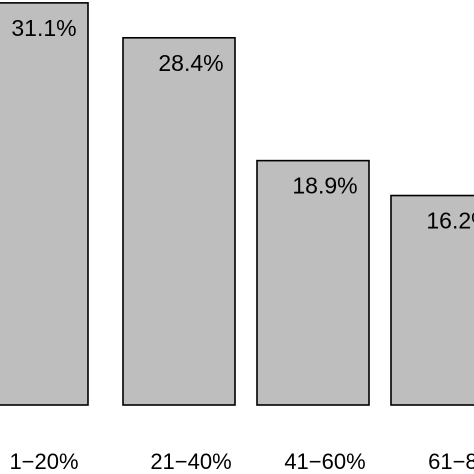  Describe the element at coordinates (190, 63) in the screenshot. I see `data-label-2: 28.4%` at that location.